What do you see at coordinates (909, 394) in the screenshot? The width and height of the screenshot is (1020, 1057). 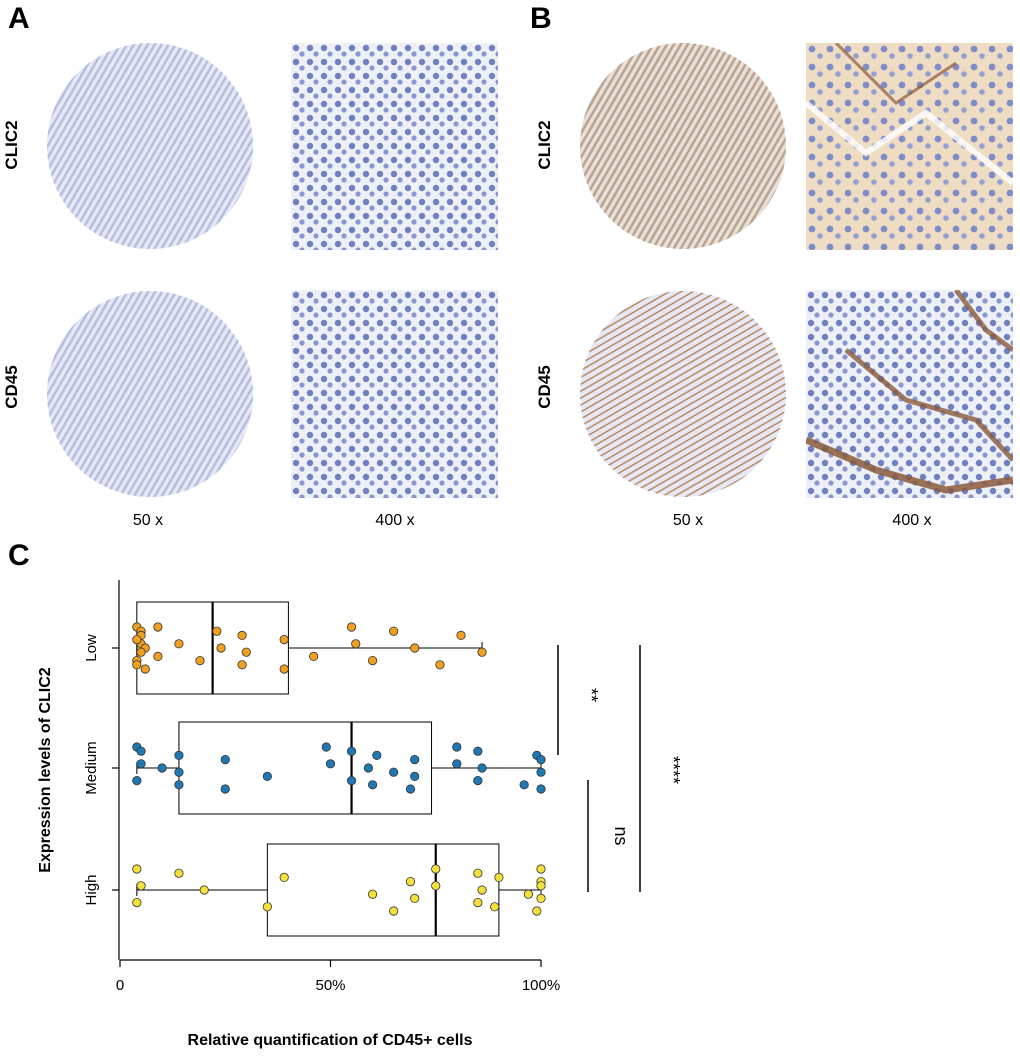 I see `panel-b-cd45-400x-image` at bounding box center [909, 394].